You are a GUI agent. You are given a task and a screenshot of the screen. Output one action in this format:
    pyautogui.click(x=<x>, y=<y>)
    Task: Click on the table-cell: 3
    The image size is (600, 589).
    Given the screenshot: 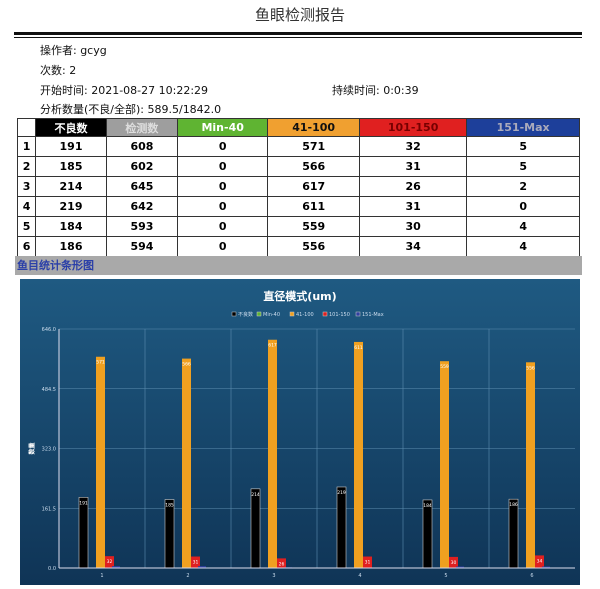 What is the action you would take?
    pyautogui.click(x=26, y=186)
    